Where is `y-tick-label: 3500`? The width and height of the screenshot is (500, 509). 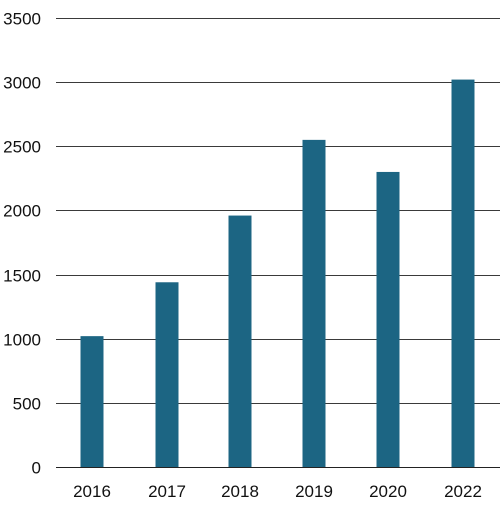
y-tick-label: 3500 is located at coordinates (22, 19).